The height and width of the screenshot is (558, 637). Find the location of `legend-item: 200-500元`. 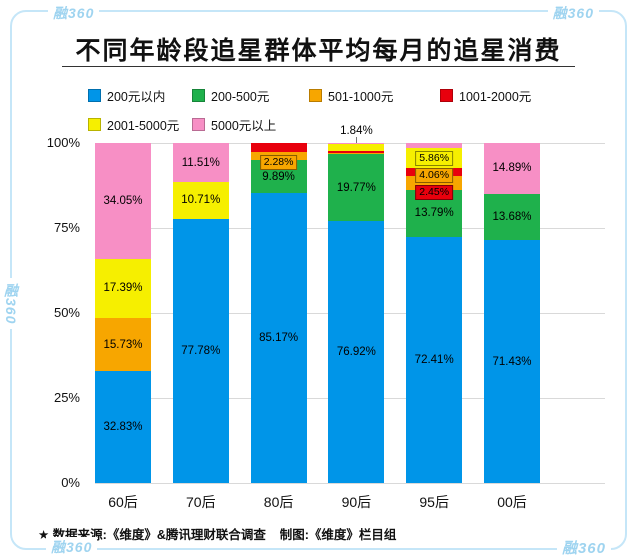

legend-item: 200-500元 is located at coordinates (250, 95).